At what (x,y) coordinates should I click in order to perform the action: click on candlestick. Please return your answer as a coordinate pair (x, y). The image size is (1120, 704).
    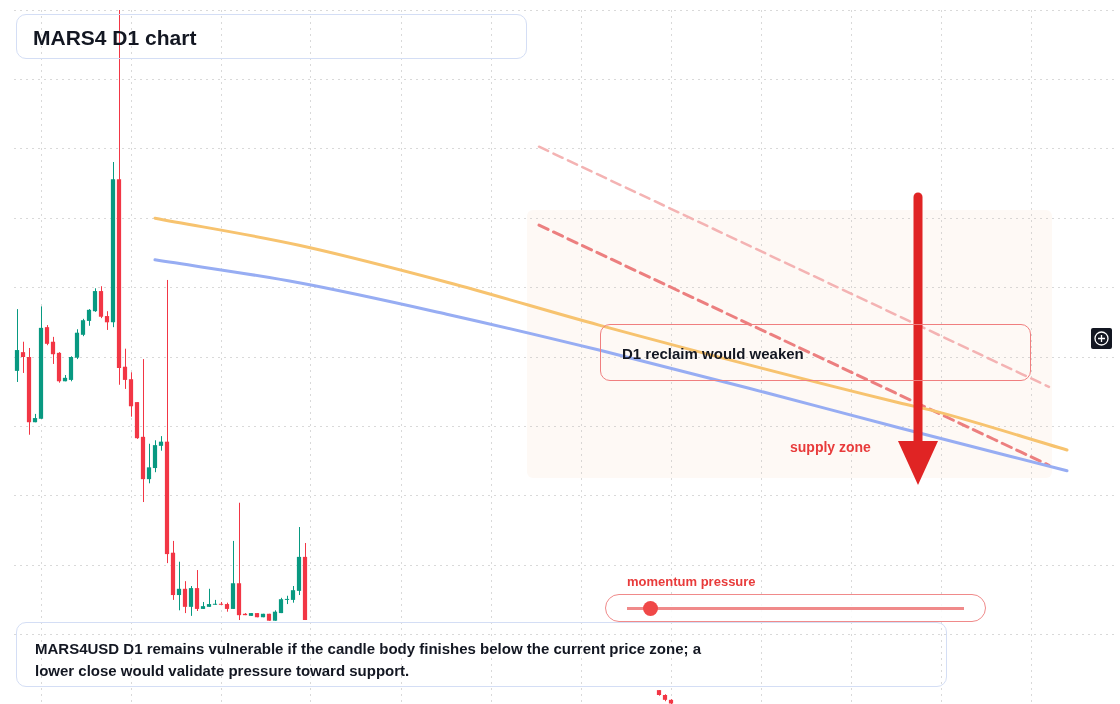
    Looking at the image, I should click on (263, 615).